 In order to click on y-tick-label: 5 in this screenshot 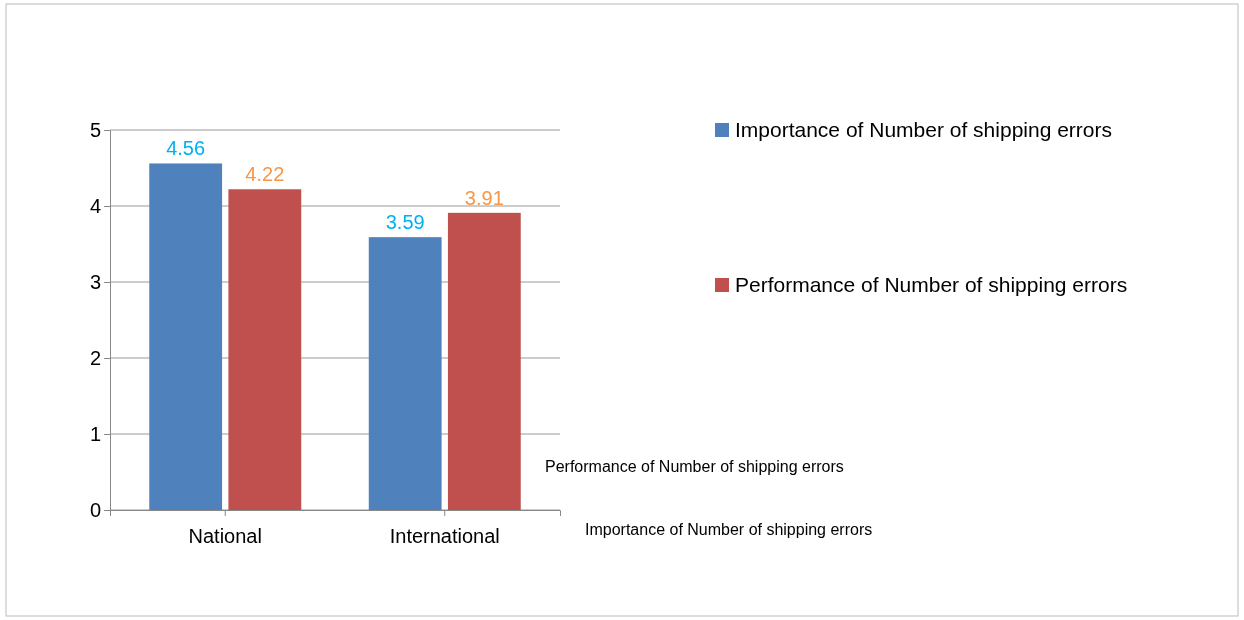, I will do `click(95, 129)`.